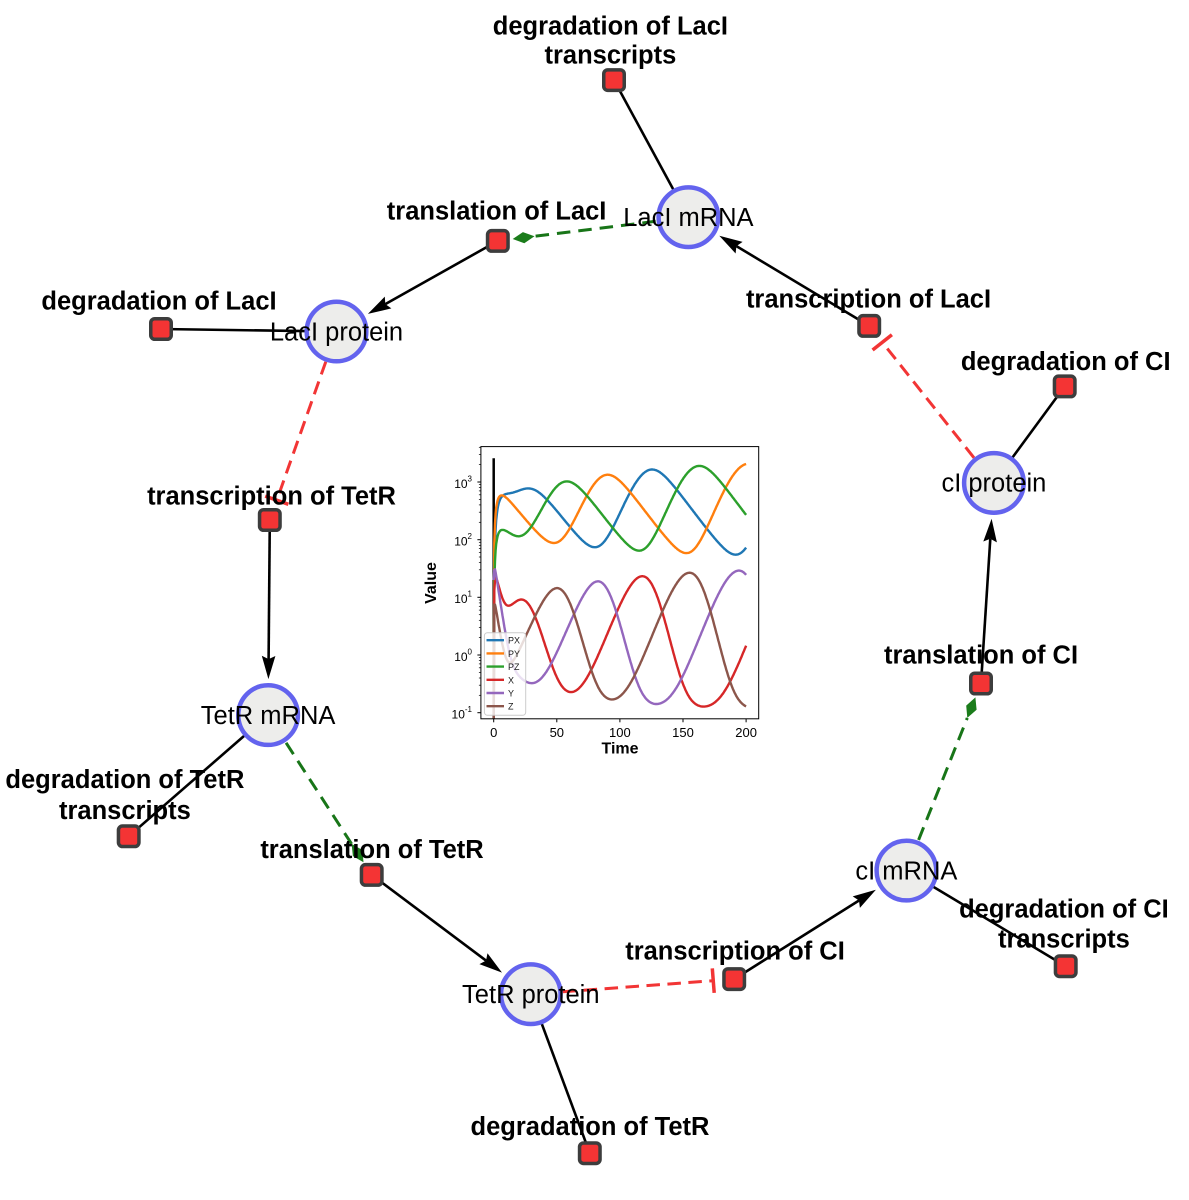  Describe the element at coordinates (371, 850) in the screenshot. I see `svg-text: translation of TetR` at that location.